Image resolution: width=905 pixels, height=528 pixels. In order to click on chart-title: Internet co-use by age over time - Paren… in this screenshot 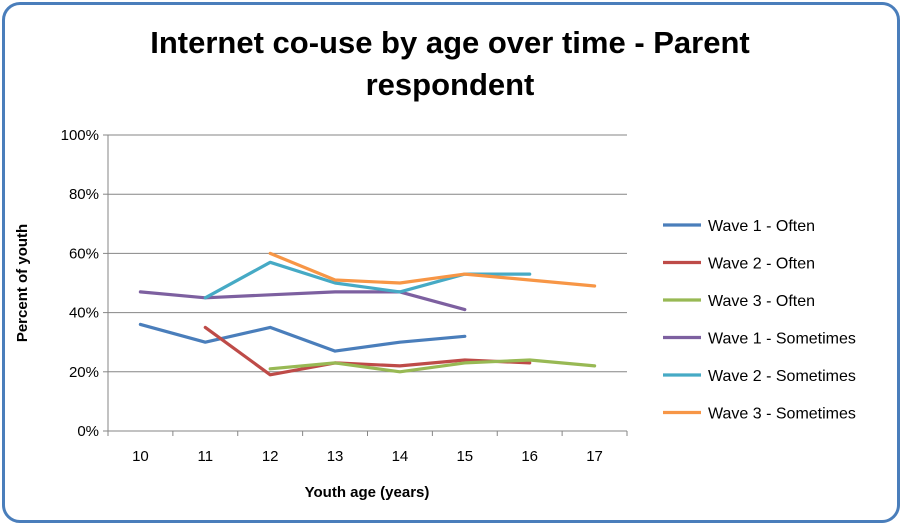, I will do `click(450, 63)`.